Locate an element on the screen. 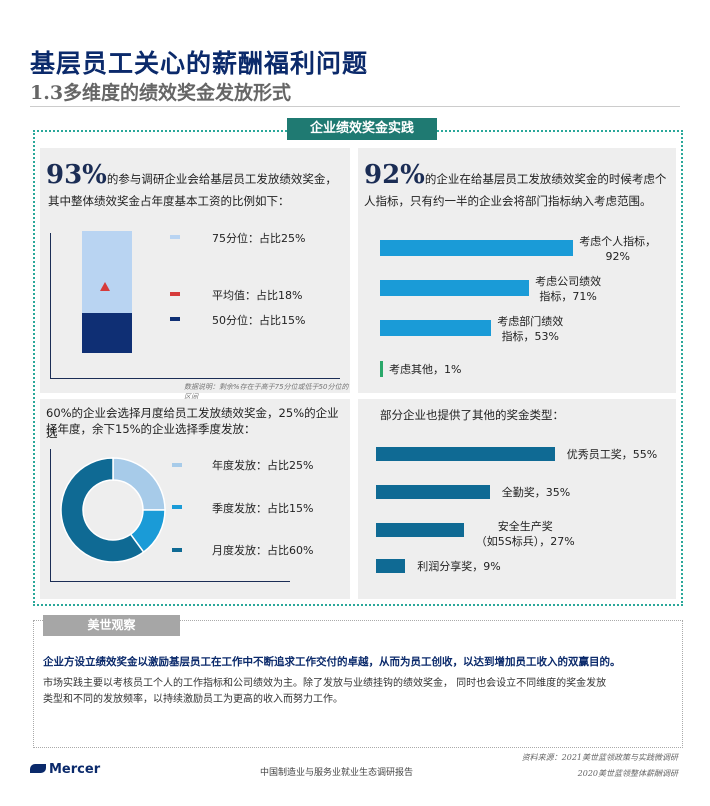 The width and height of the screenshot is (710, 806). indicator-bar-label: 考虑其他，1% is located at coordinates (425, 369).